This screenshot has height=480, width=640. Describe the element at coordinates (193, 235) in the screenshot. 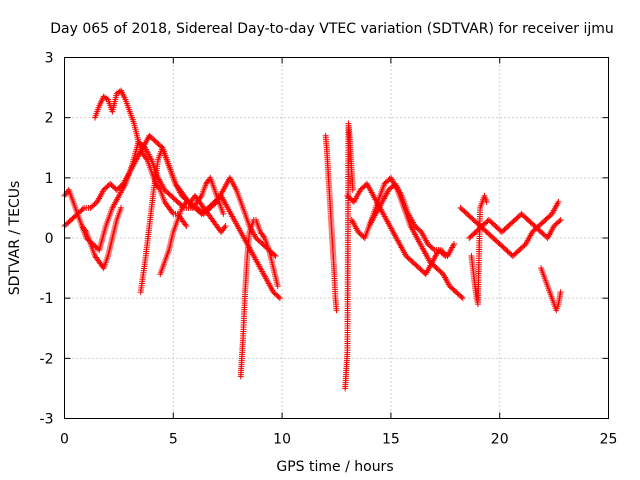

I see `series-trace-f` at that location.